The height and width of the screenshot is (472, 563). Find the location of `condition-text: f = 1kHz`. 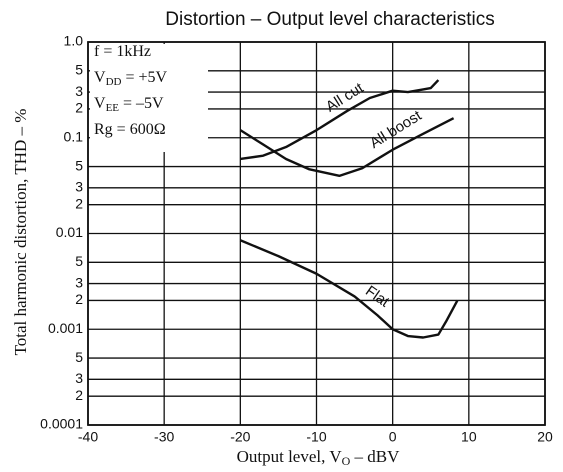

condition-text: f = 1kHz is located at coordinates (122, 51).